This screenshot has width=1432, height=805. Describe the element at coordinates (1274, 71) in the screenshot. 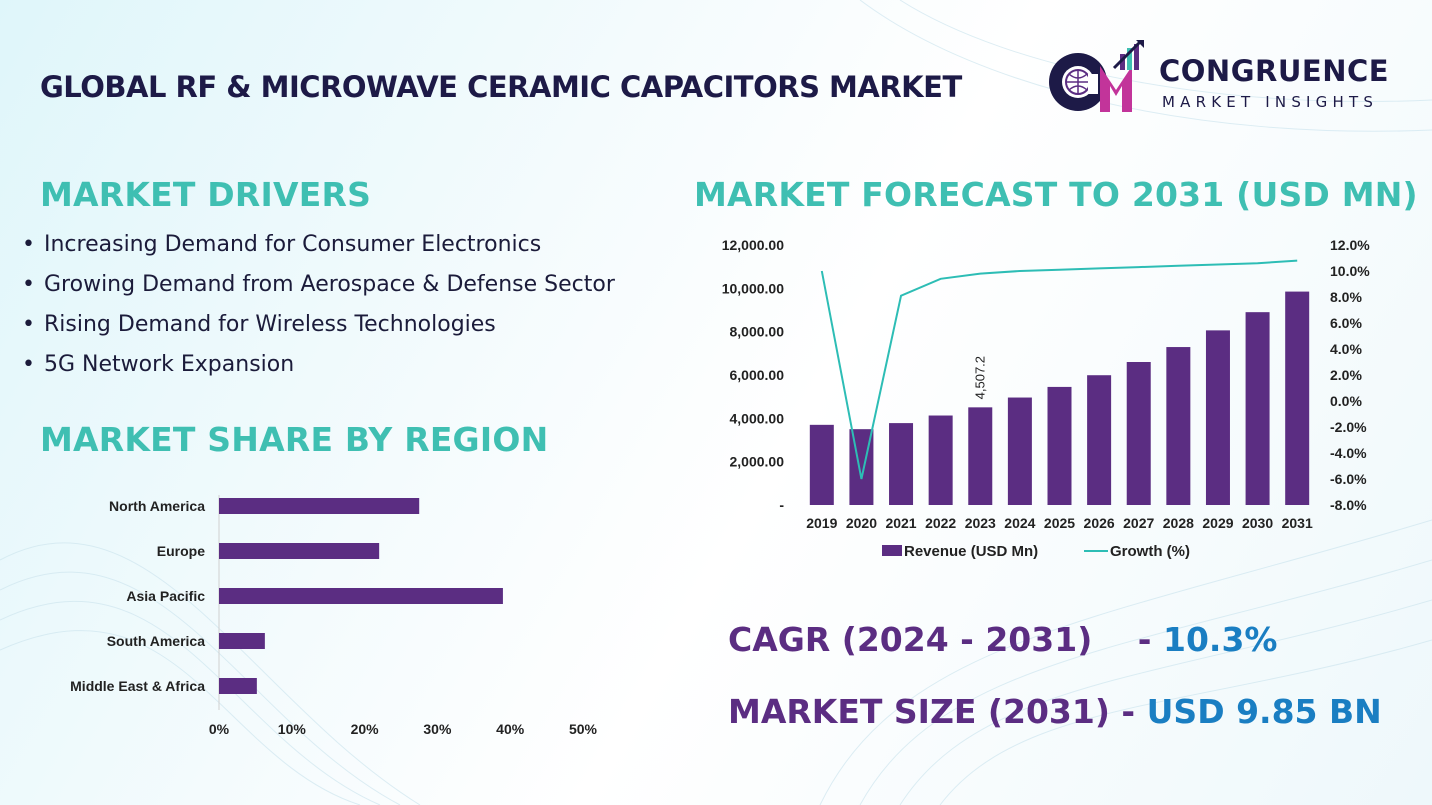

I see `logo-name: CONGRUENCE` at that location.